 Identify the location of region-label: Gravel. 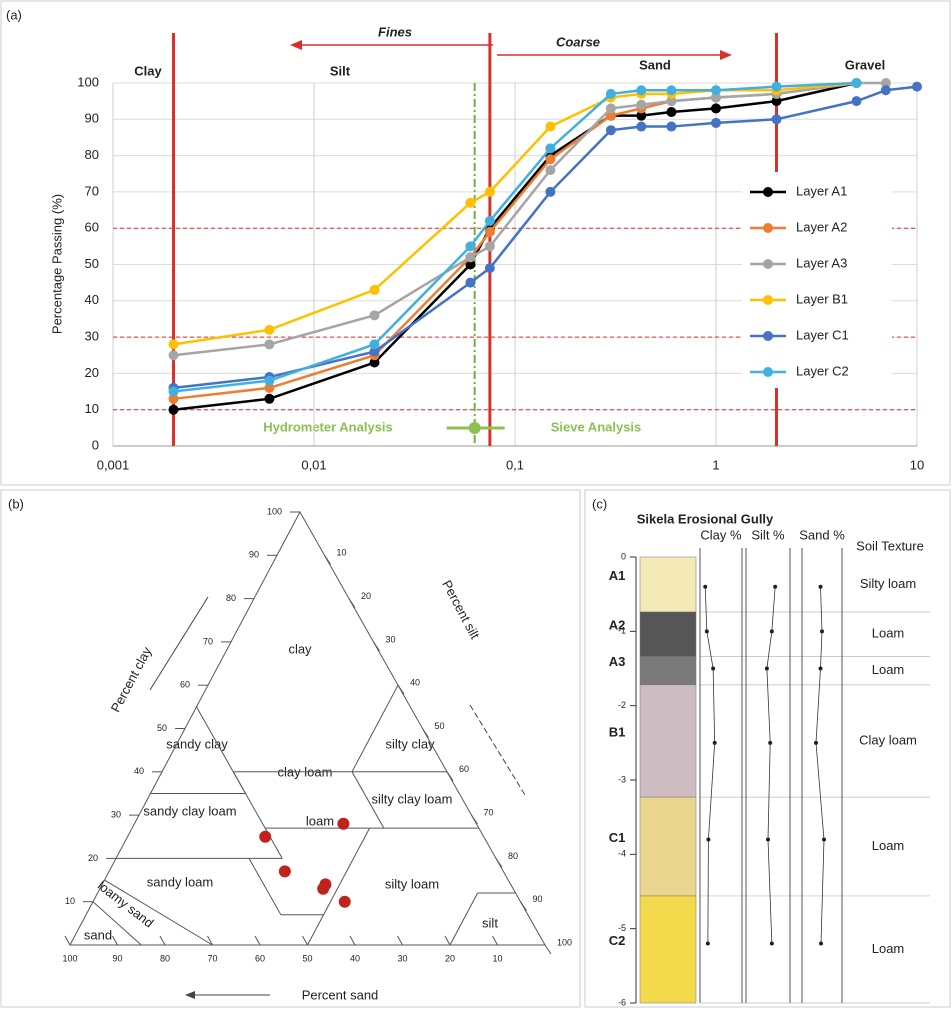
(865, 64).